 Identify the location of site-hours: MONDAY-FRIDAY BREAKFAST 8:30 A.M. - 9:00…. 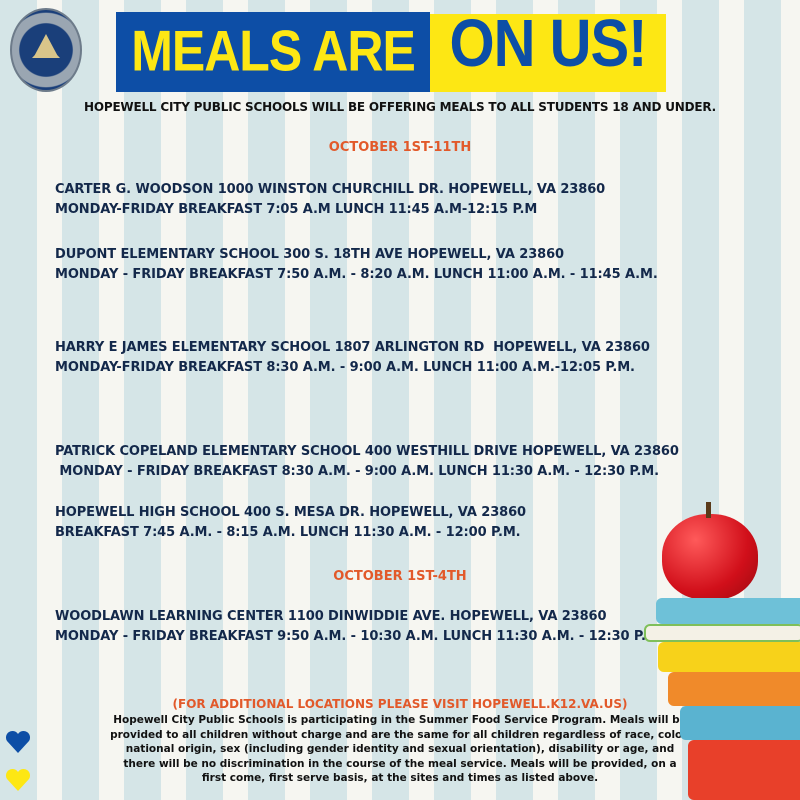
(345, 367).